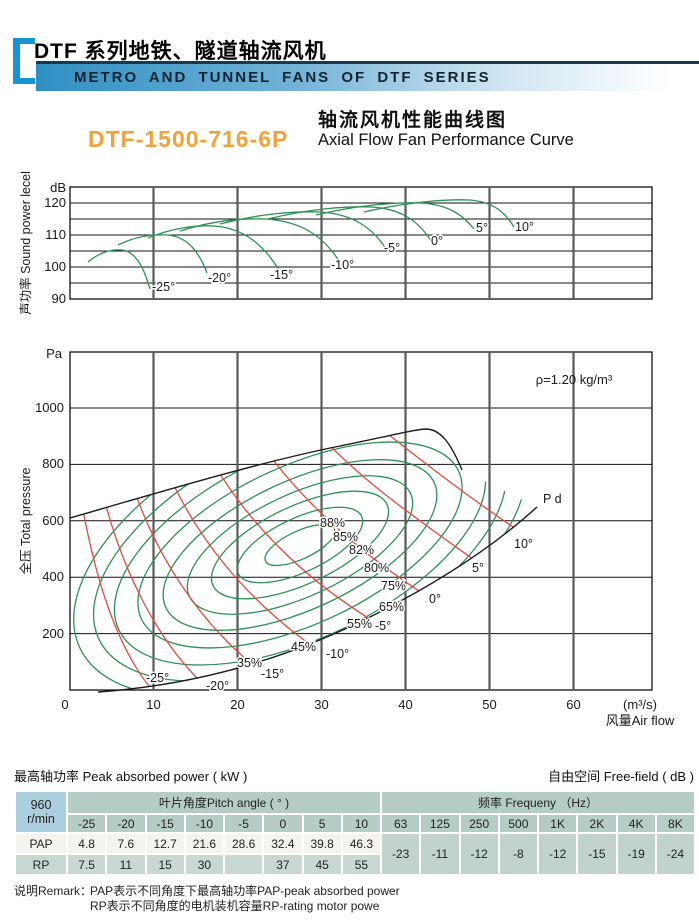  Describe the element at coordinates (574, 379) in the screenshot. I see `air-density-note: ρ=1.20 kg/m³` at that location.